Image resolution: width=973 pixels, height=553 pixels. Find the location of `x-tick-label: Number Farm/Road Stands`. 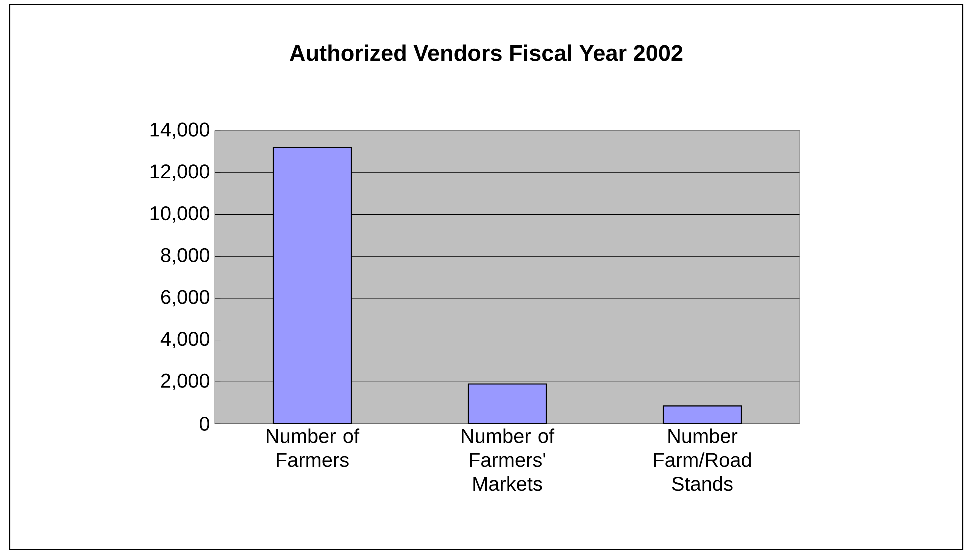

x-tick-label: Number Farm/Road Stands is located at coordinates (703, 460).